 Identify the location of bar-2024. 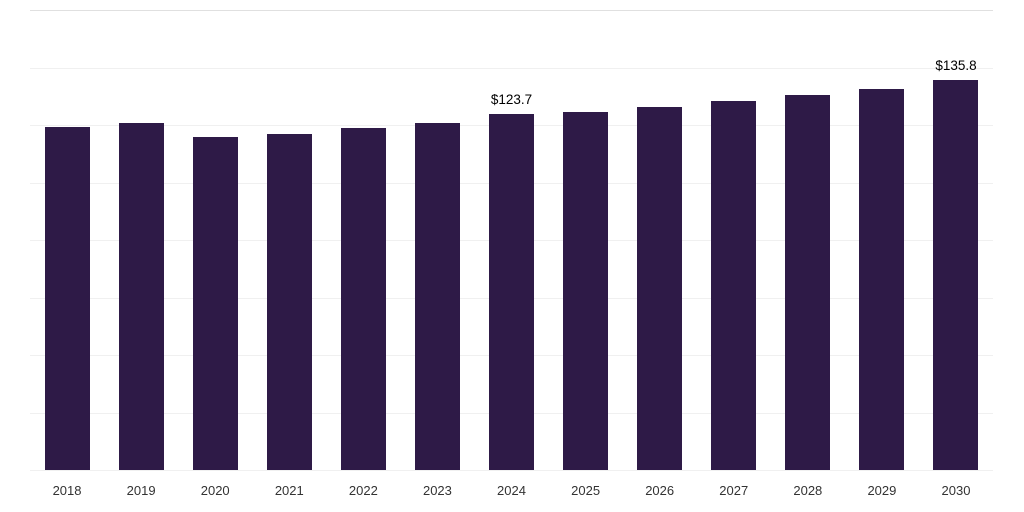
(511, 292).